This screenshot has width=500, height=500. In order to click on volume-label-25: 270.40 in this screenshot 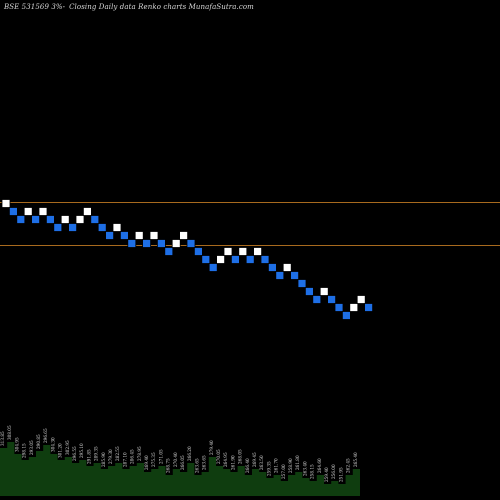, I will do `click(175, 459)`.